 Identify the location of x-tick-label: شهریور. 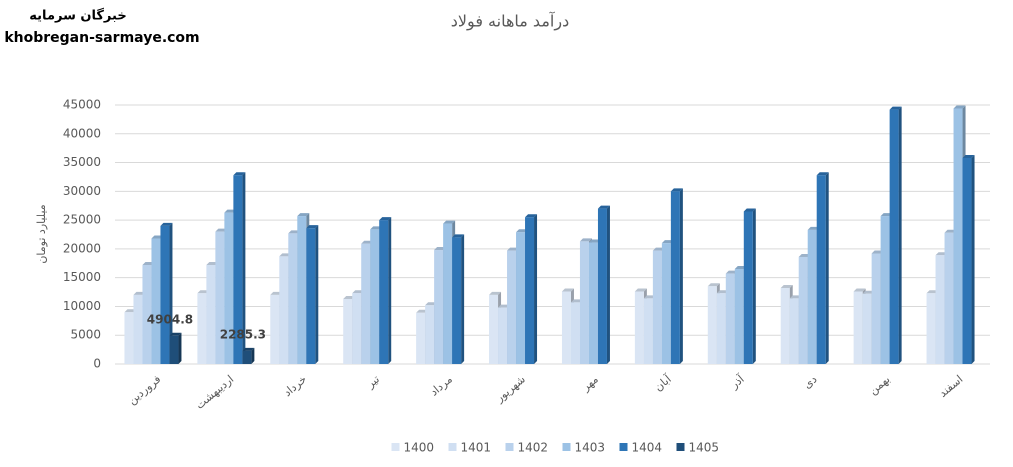
(509, 389).